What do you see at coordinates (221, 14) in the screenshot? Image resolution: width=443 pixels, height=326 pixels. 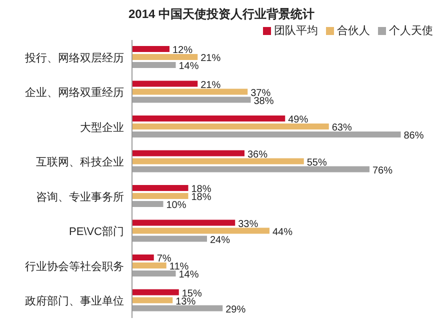 I see `chart-title: 2014 中国天使投资人行业背景统计` at bounding box center [221, 14].